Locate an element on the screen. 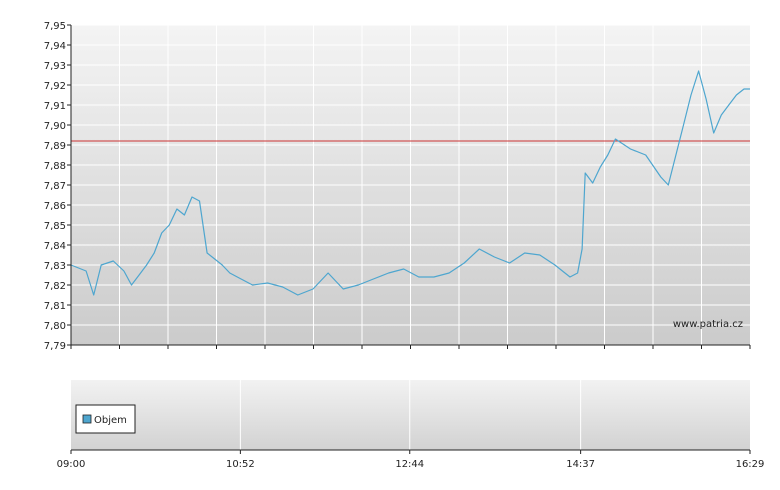  y-tick-label: 7,87 is located at coordinates (55, 186).